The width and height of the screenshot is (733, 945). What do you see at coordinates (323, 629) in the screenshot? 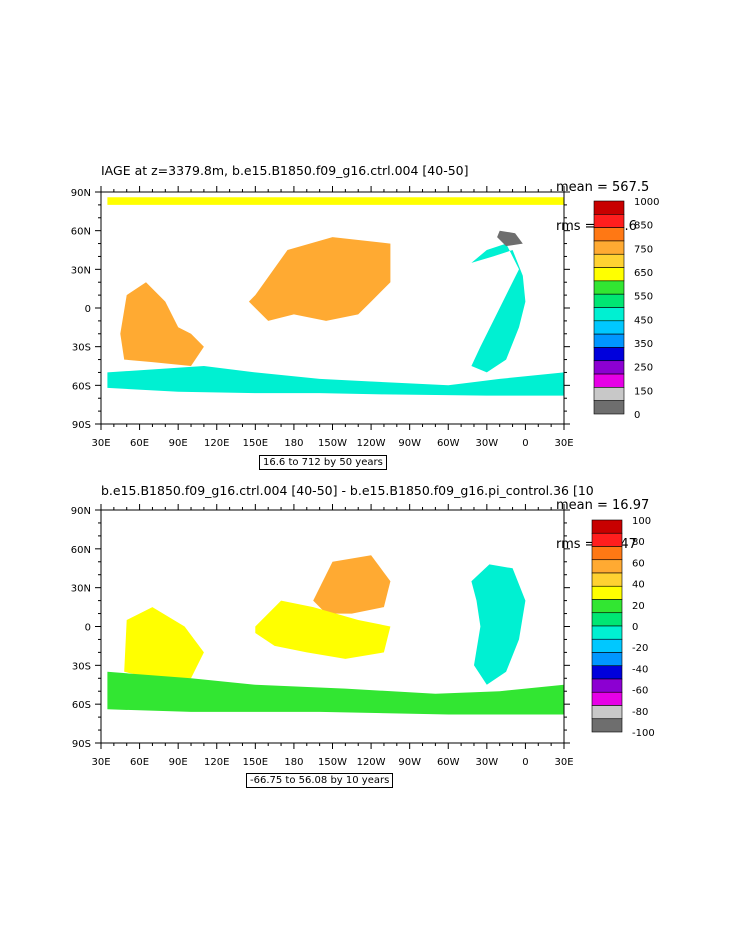
I see `region-tropical-pacific` at bounding box center [323, 629].